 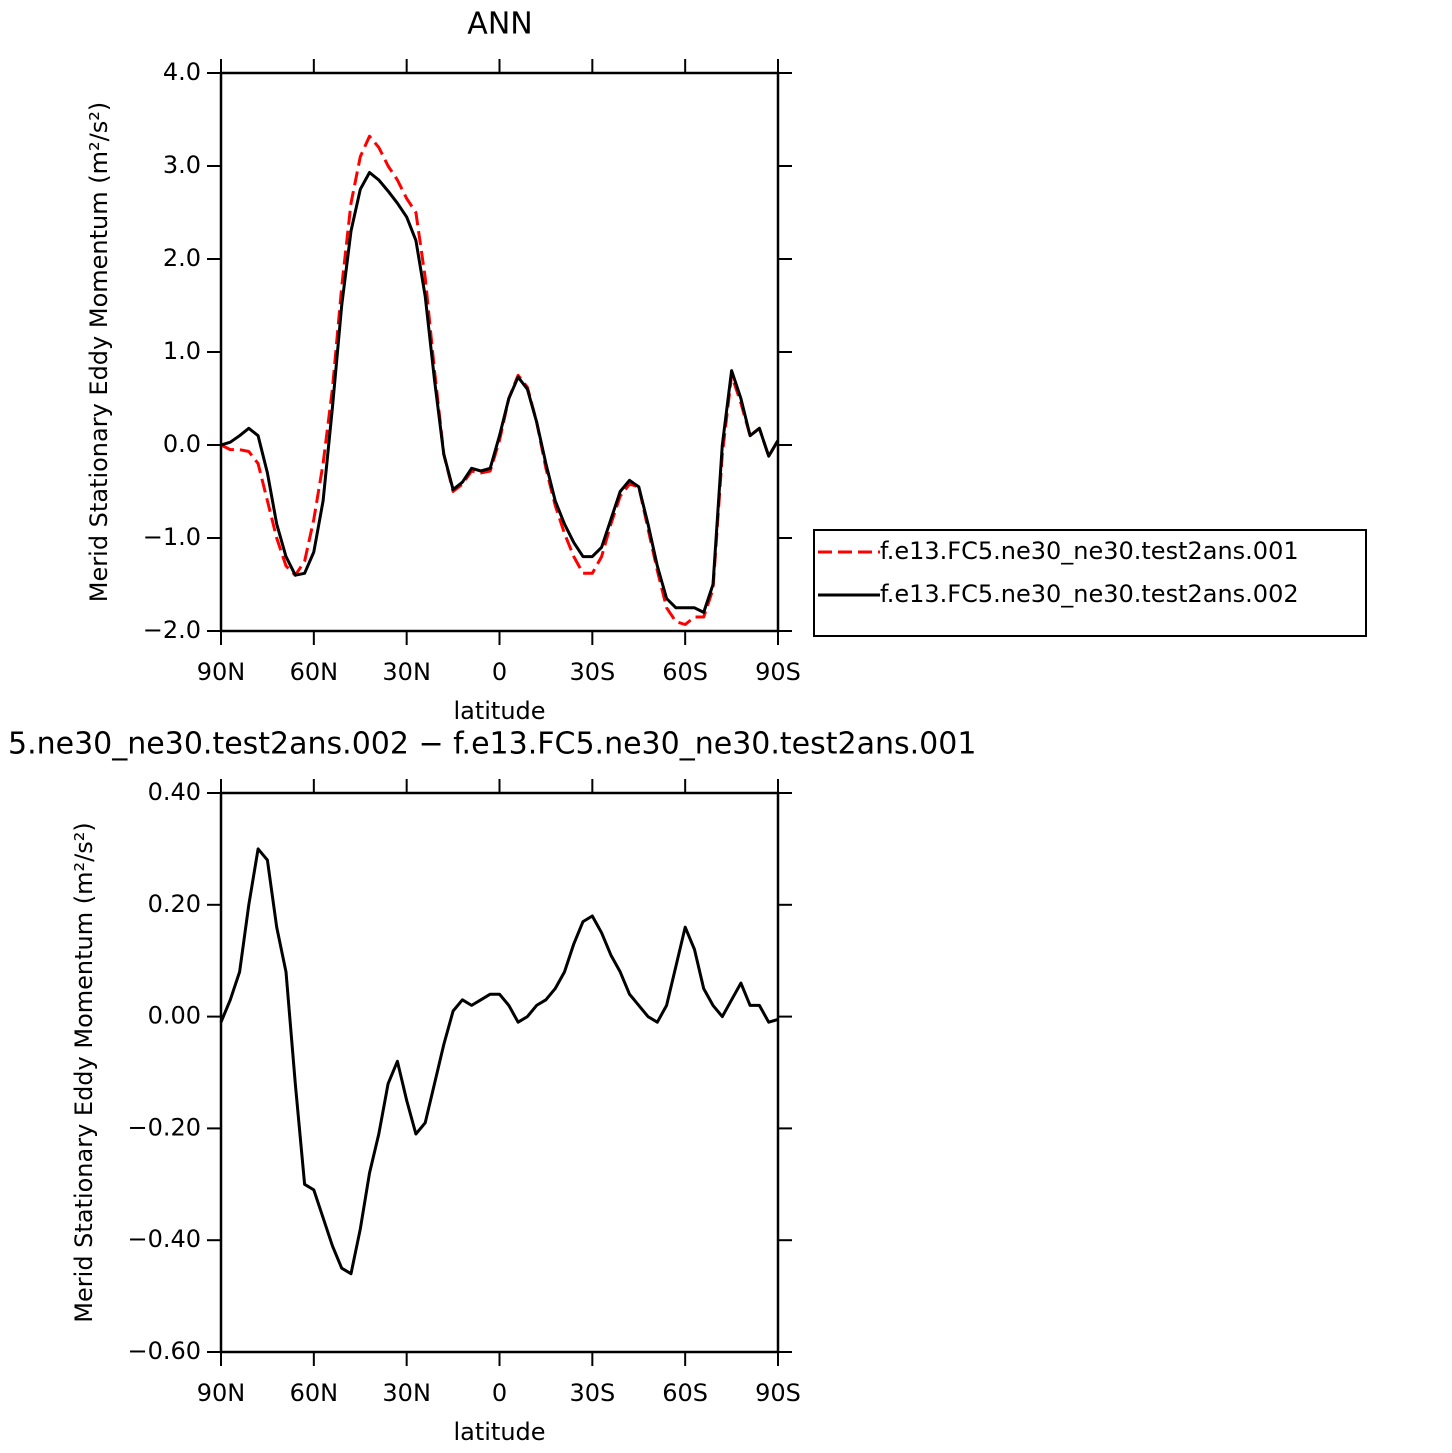 What do you see at coordinates (182, 444) in the screenshot?
I see `y-tick-label: 0.0` at bounding box center [182, 444].